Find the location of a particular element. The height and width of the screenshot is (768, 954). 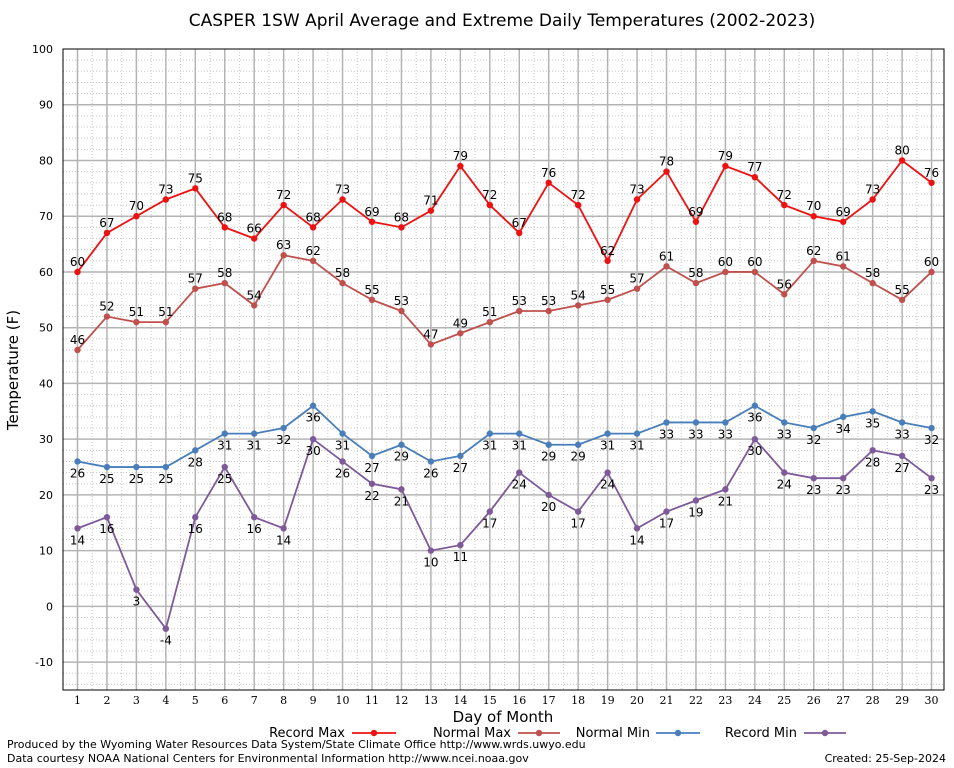

x-tick-label: 21 is located at coordinates (667, 700).